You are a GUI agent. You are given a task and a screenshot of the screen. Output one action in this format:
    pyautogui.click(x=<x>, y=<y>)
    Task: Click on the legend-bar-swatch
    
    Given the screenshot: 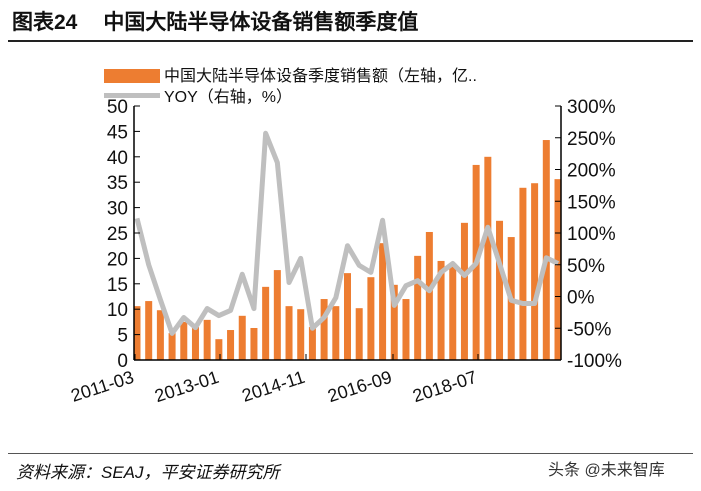 What is the action you would take?
    pyautogui.click(x=132, y=76)
    